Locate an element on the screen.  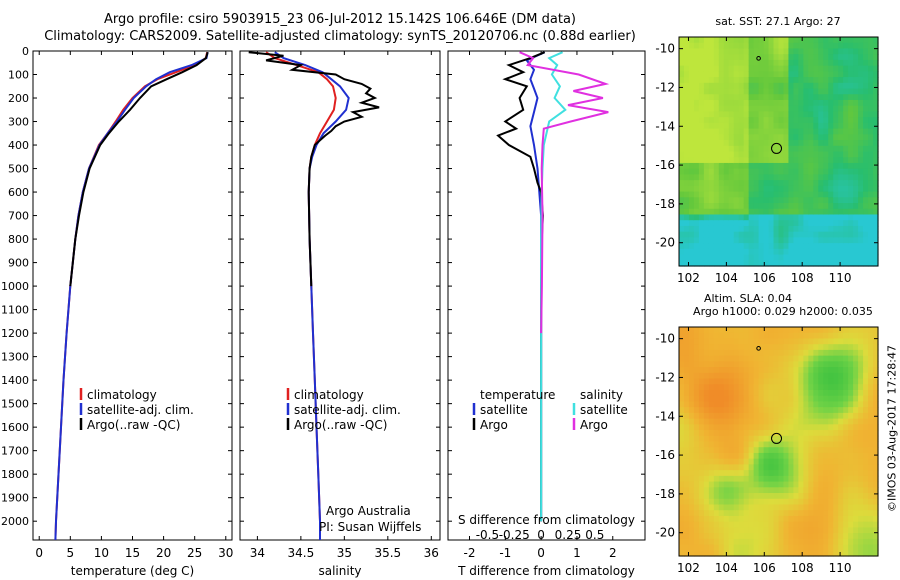
map-y-tick-label: -10 is located at coordinates (665, 339).